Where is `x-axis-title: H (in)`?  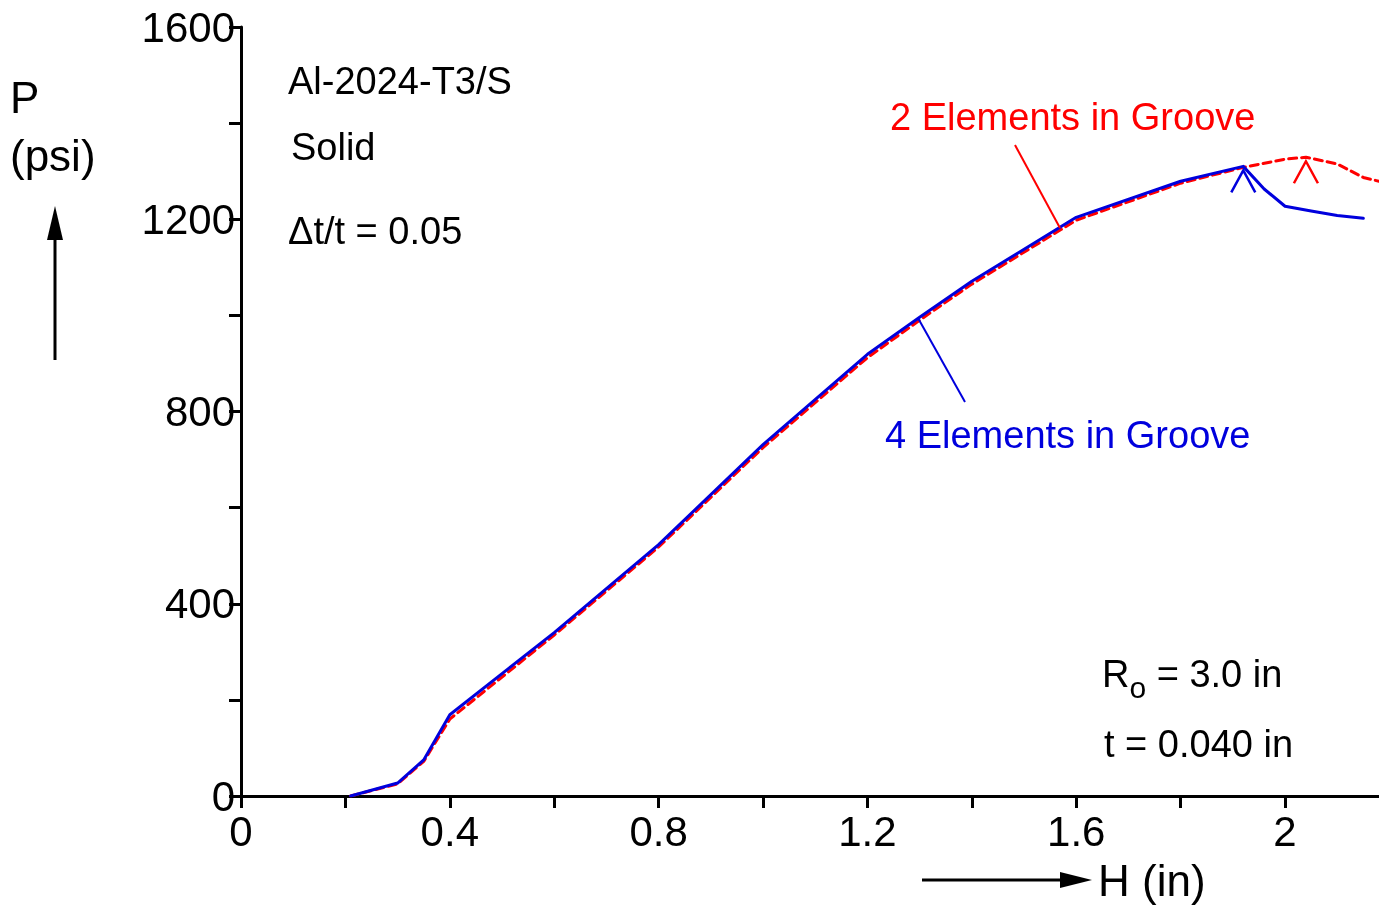 x-axis-title: H (in) is located at coordinates (1152, 880).